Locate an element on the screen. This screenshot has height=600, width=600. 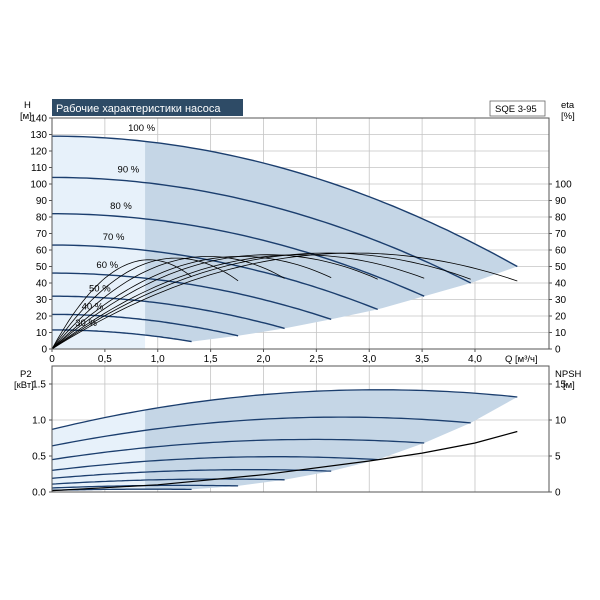
h-axis-label: H is located at coordinates (27, 105).